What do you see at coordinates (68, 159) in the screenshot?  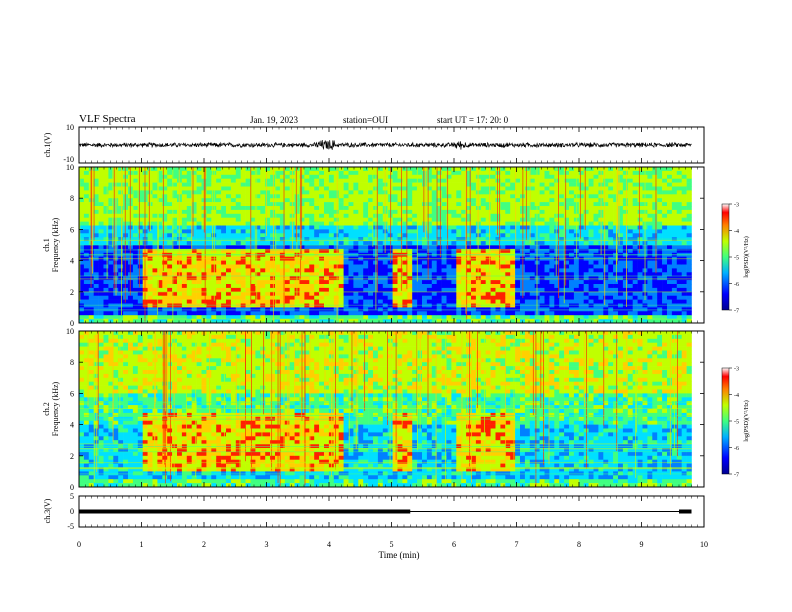 I see `ch1-ytick-bottom: -10` at bounding box center [68, 159].